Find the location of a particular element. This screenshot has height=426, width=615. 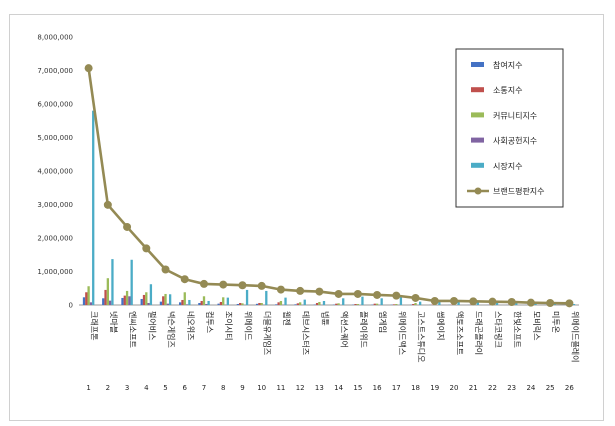

category-label: 액션스퀘어 is located at coordinates (345, 329).